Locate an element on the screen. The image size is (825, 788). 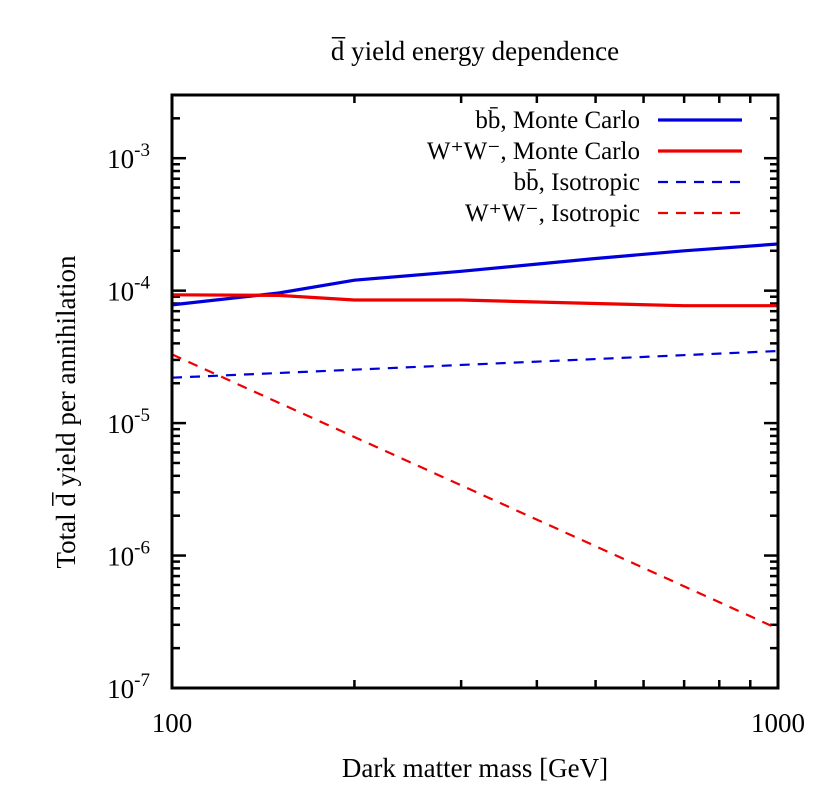
y-tick-exponent: -5 is located at coordinates (142, 415).